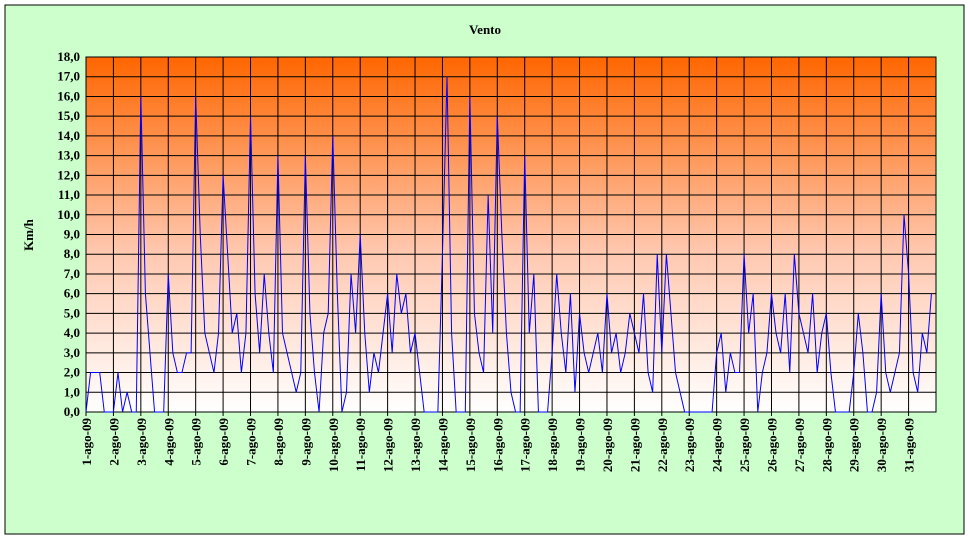  What do you see at coordinates (196, 442) in the screenshot?
I see `x-tick-label: 5-ago-09` at bounding box center [196, 442].